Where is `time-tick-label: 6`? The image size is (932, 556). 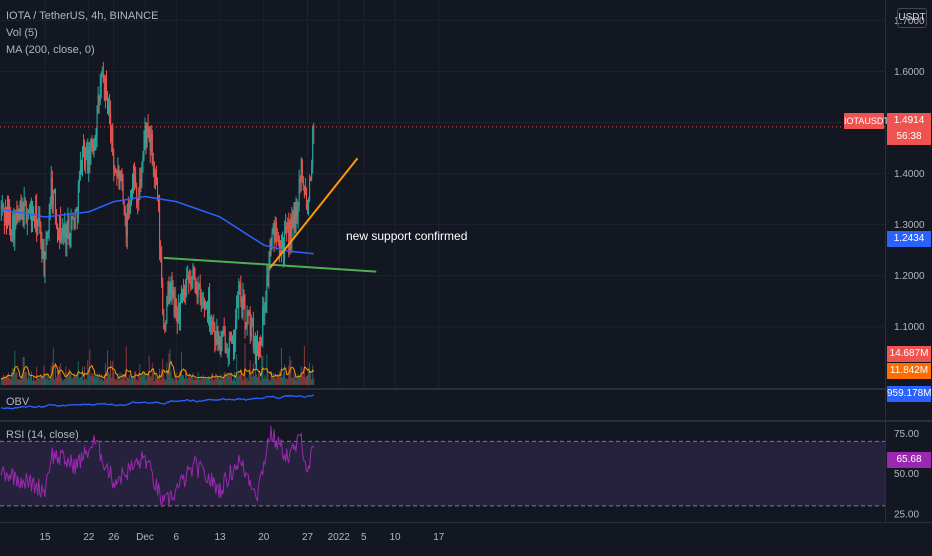 time-tick-label: 6 is located at coordinates (176, 537).